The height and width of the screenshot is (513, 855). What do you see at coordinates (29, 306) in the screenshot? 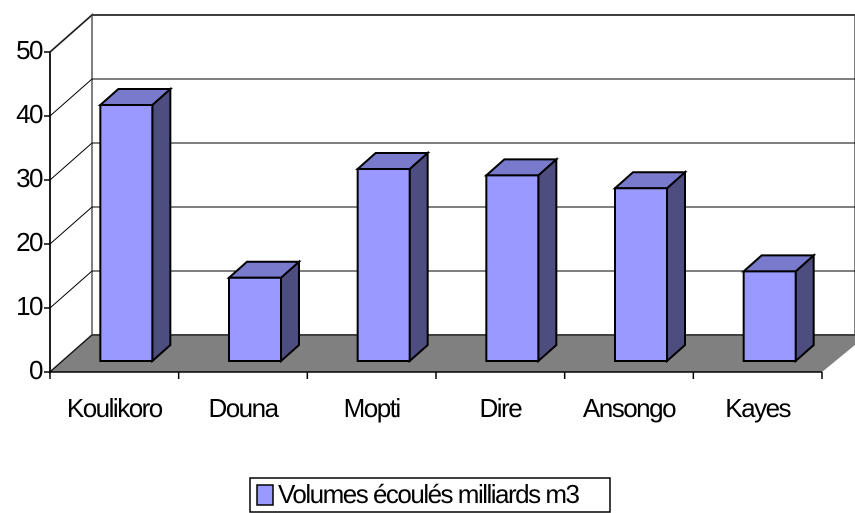
I see `y-tick-label: 10` at bounding box center [29, 306].